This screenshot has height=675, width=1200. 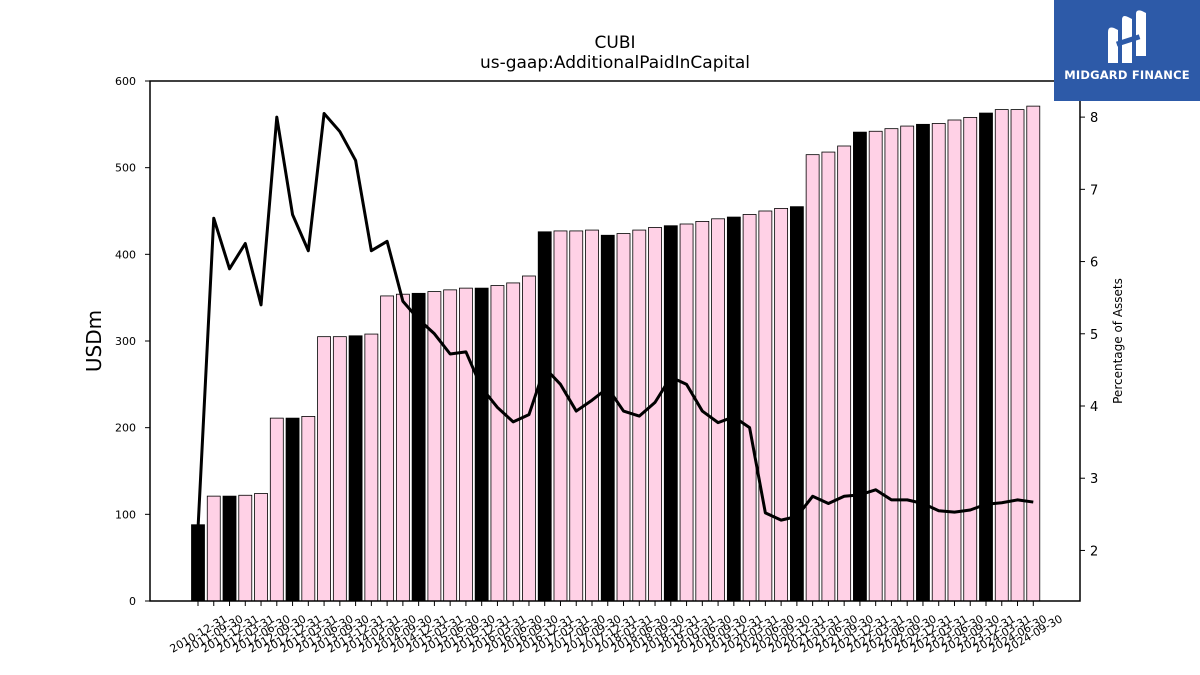 I want to click on y-tick-label: 600, so click(x=125, y=81).